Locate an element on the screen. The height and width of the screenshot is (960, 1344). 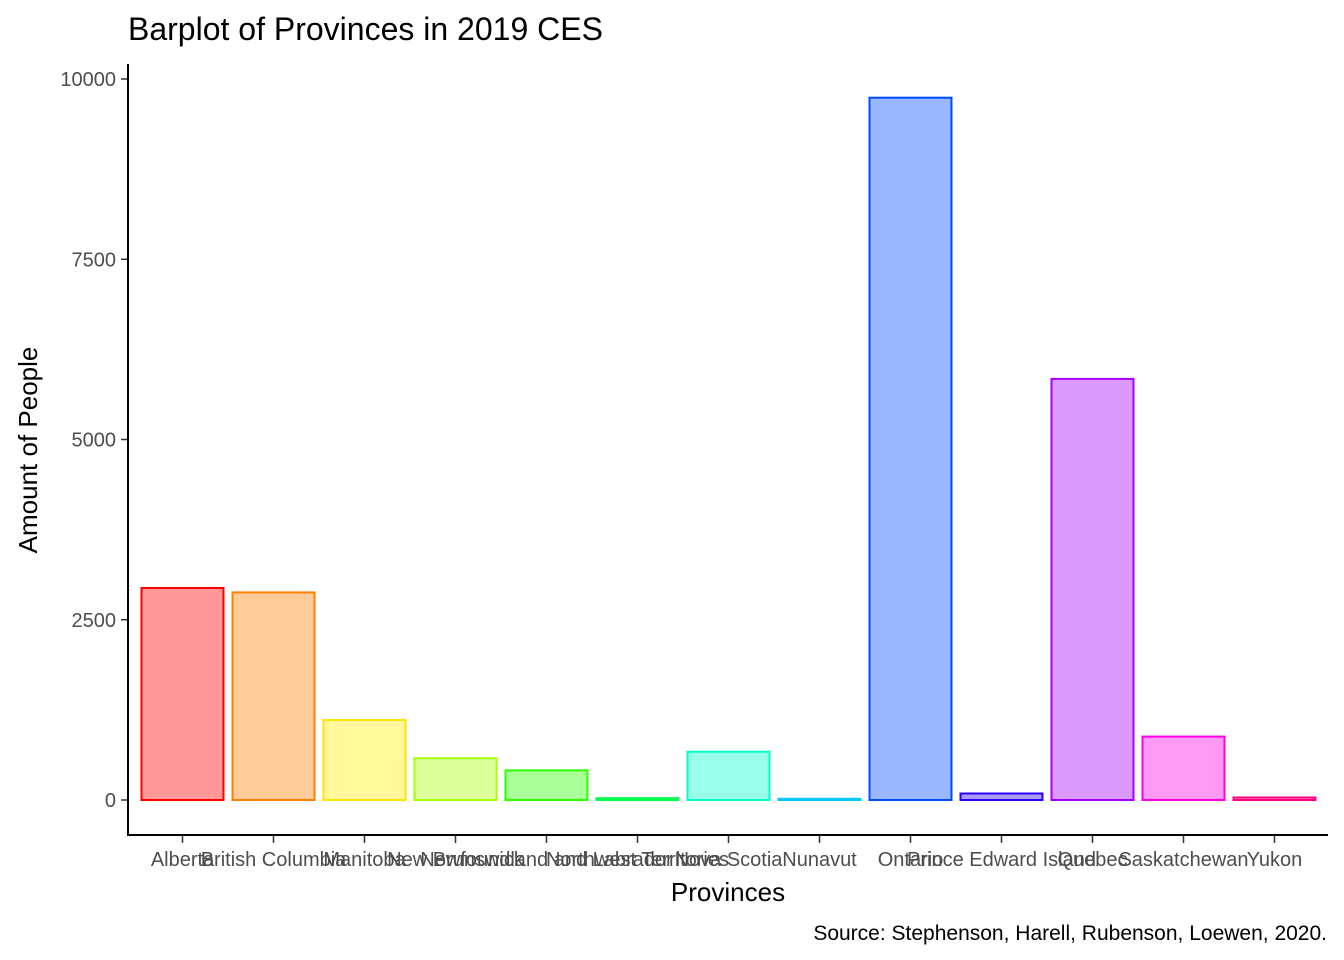
x-tick-label: Prince Edward Island is located at coordinates (1001, 860).